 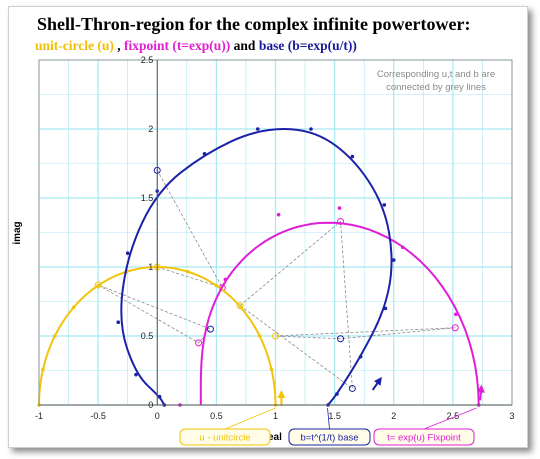 I want to click on y-tick-label: 0.5, so click(x=147, y=336).